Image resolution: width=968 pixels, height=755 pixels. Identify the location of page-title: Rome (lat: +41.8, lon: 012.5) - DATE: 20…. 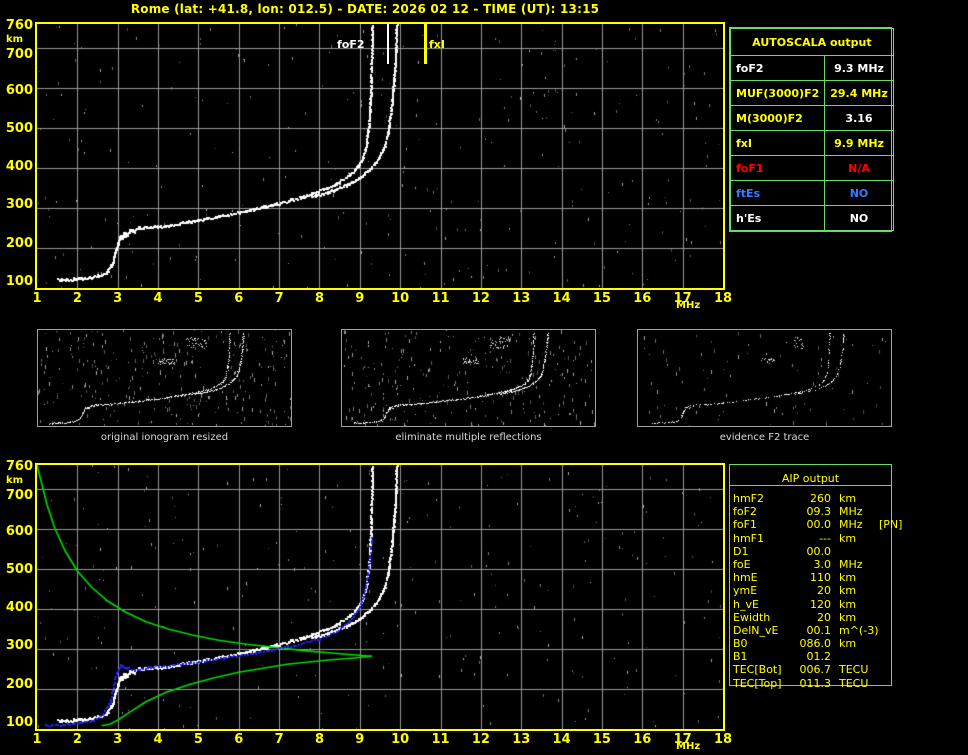
(365, 9).